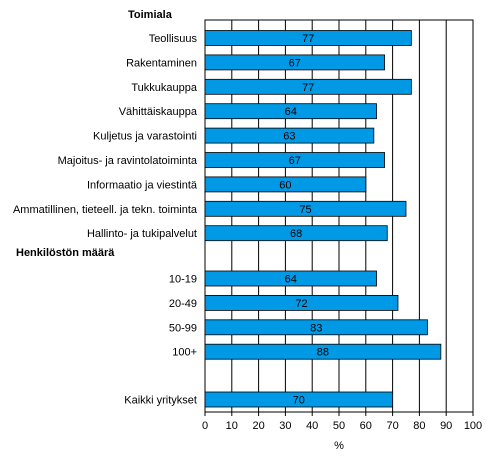  What do you see at coordinates (392, 426) in the screenshot?
I see `x-tick-label: 70` at bounding box center [392, 426].